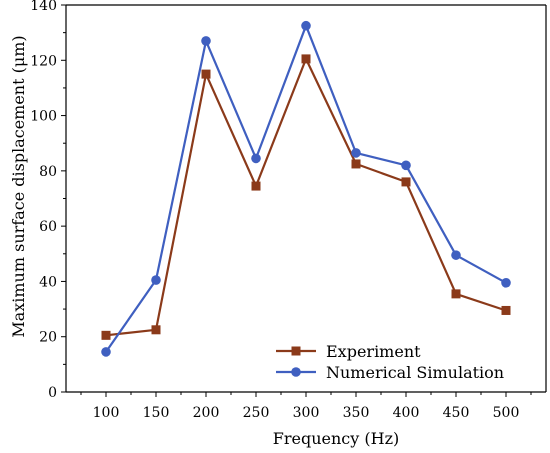 This screenshot has height=453, width=550. What do you see at coordinates (256, 413) in the screenshot?
I see `x-tick-label: 250` at bounding box center [256, 413].